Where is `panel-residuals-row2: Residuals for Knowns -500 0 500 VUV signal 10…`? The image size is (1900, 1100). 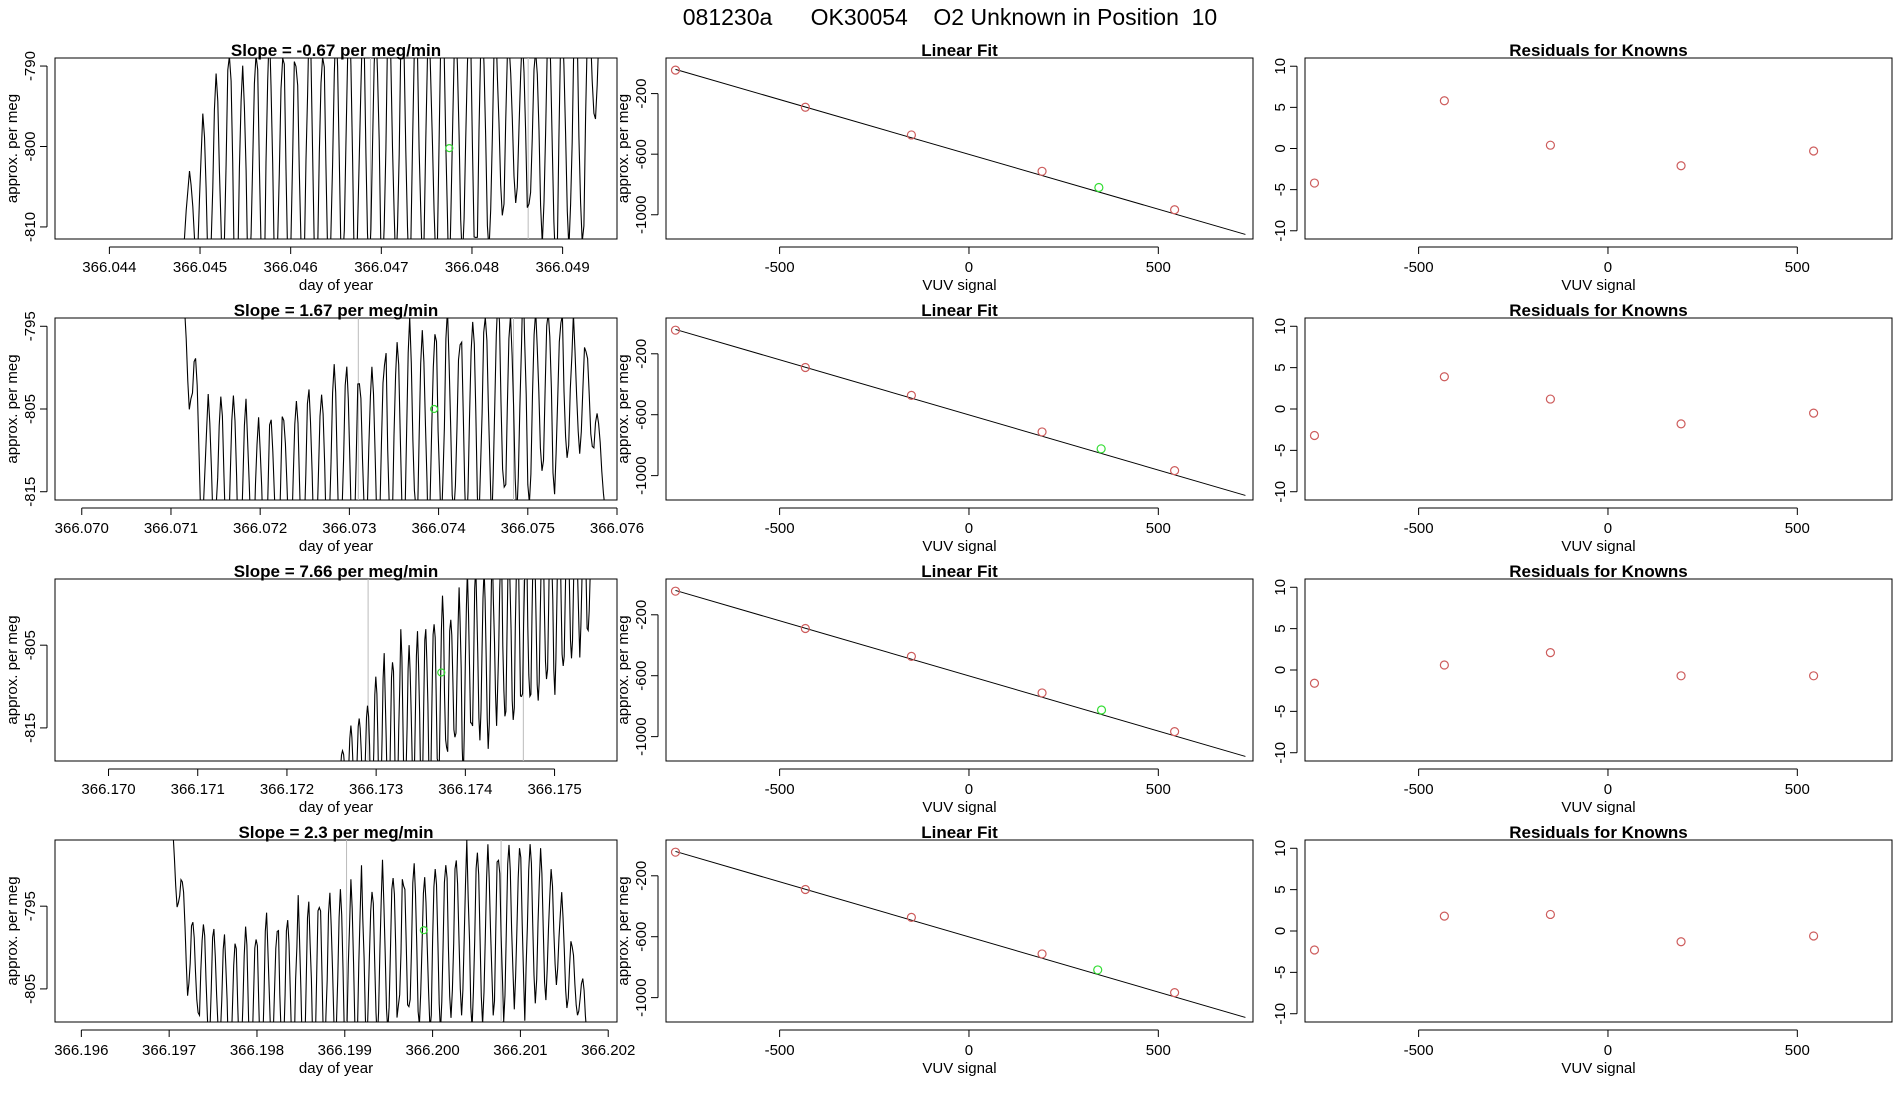
panel-residuals-row2: Residuals for Knowns -500 0 500 VUV signal 10… is located at coordinates (1582, 428).